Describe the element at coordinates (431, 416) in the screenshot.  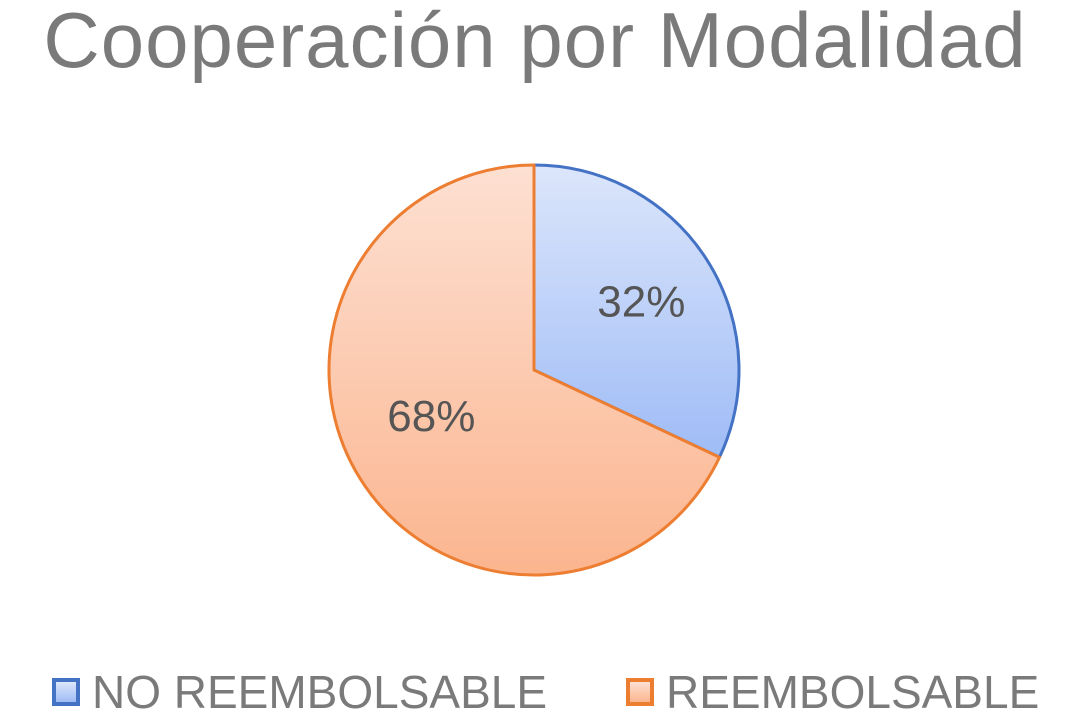
I see `data-label-reembolsable: 68%` at that location.